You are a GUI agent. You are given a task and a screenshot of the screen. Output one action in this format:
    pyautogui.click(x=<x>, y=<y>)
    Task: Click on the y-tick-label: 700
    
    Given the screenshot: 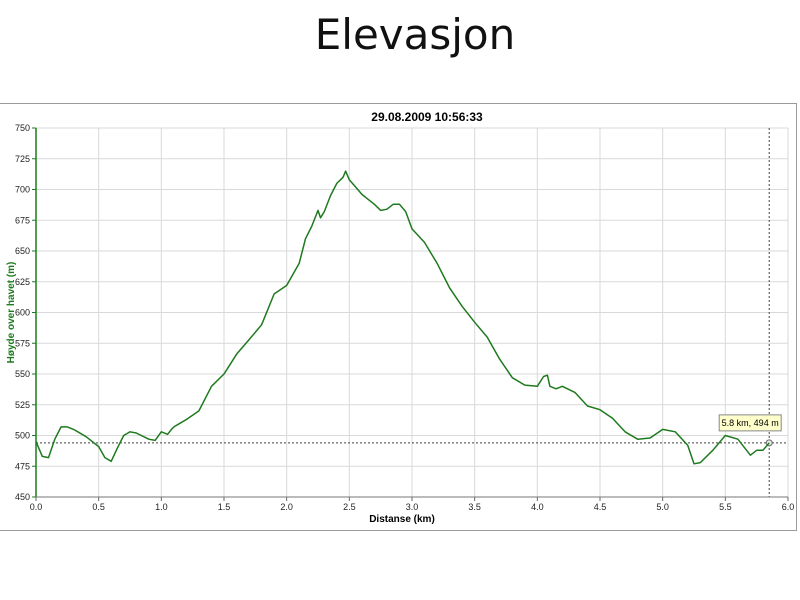 What is the action you would take?
    pyautogui.click(x=22, y=190)
    